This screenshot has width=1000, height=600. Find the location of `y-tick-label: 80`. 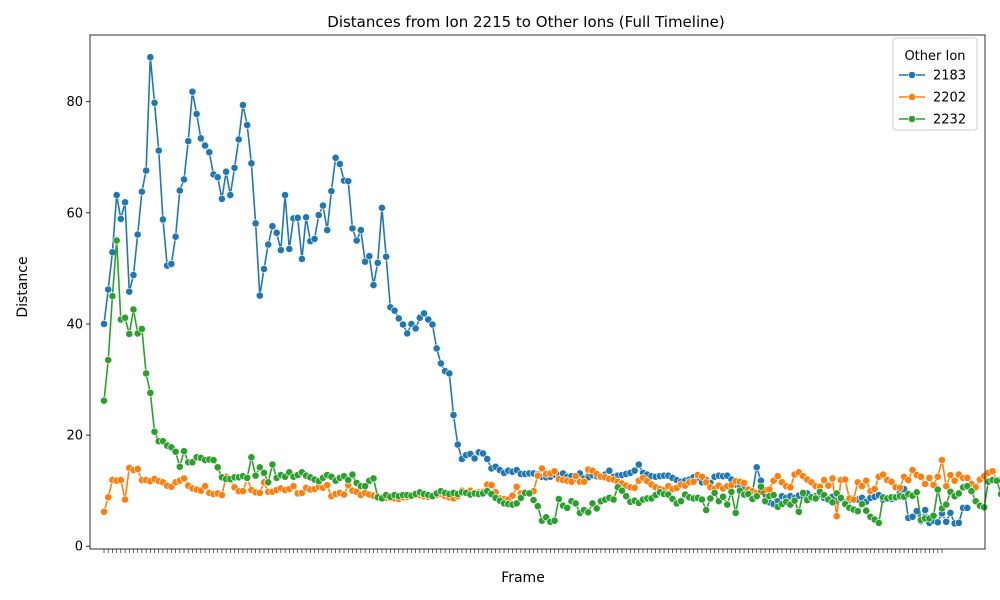

y-tick-label: 80 is located at coordinates (74, 102).